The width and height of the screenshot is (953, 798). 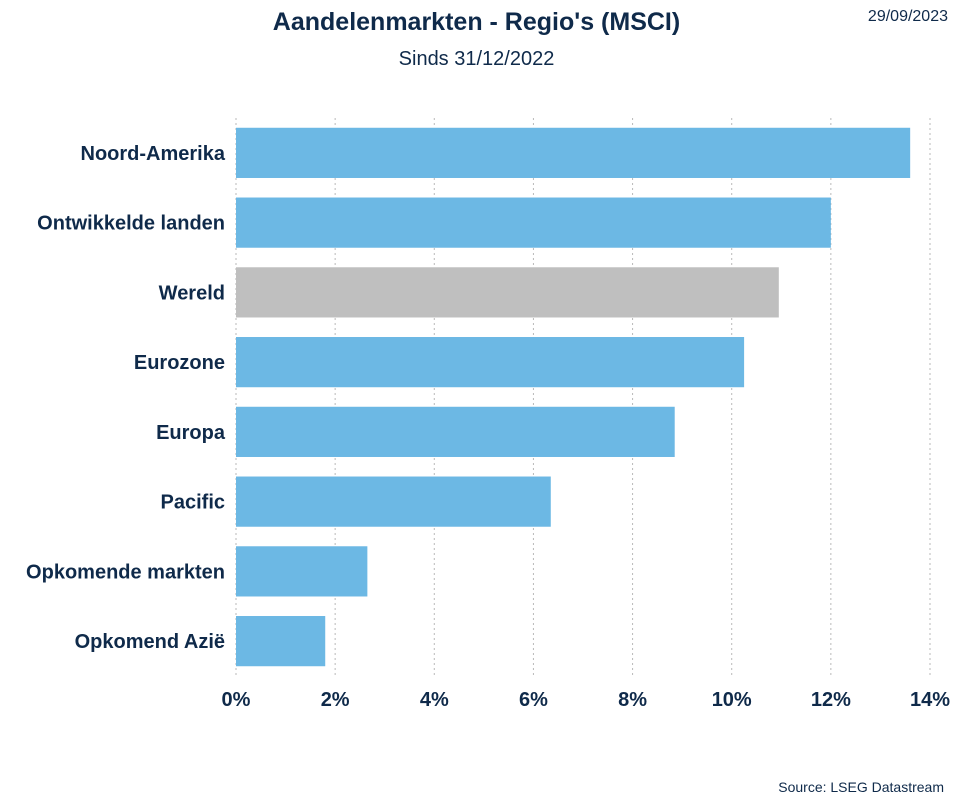 I want to click on x-tick-label: 10%, so click(x=732, y=700).